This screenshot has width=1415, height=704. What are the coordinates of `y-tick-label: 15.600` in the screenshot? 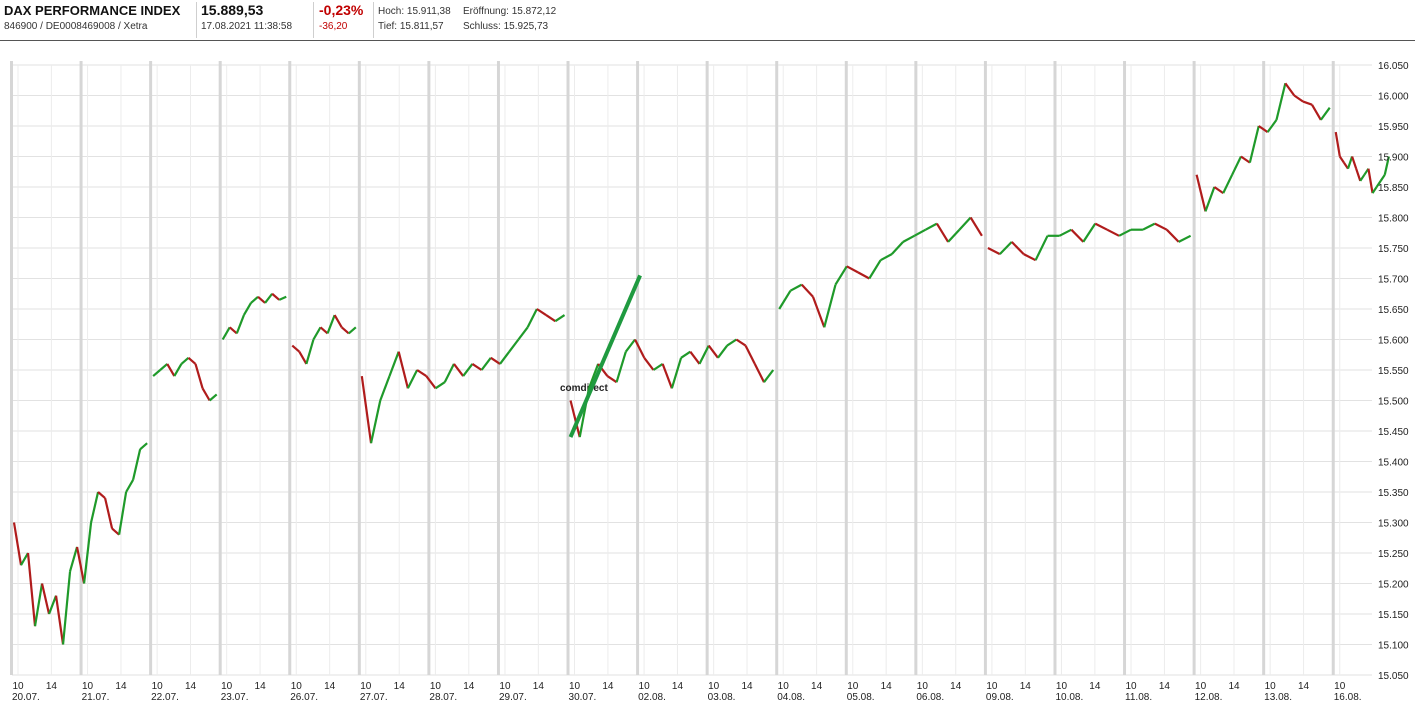 It's located at (1393, 341).